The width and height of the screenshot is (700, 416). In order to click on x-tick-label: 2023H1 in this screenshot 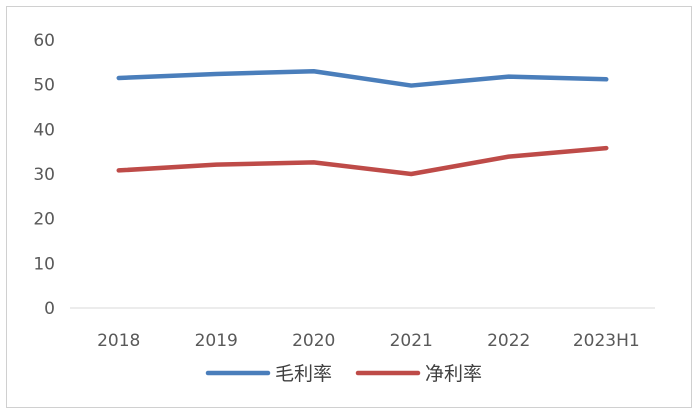, I will do `click(606, 341)`.